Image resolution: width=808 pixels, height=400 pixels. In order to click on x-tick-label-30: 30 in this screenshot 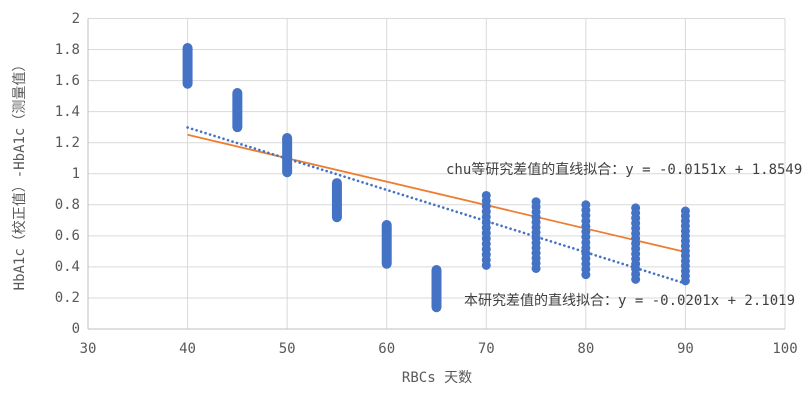, I will do `click(88, 349)`.